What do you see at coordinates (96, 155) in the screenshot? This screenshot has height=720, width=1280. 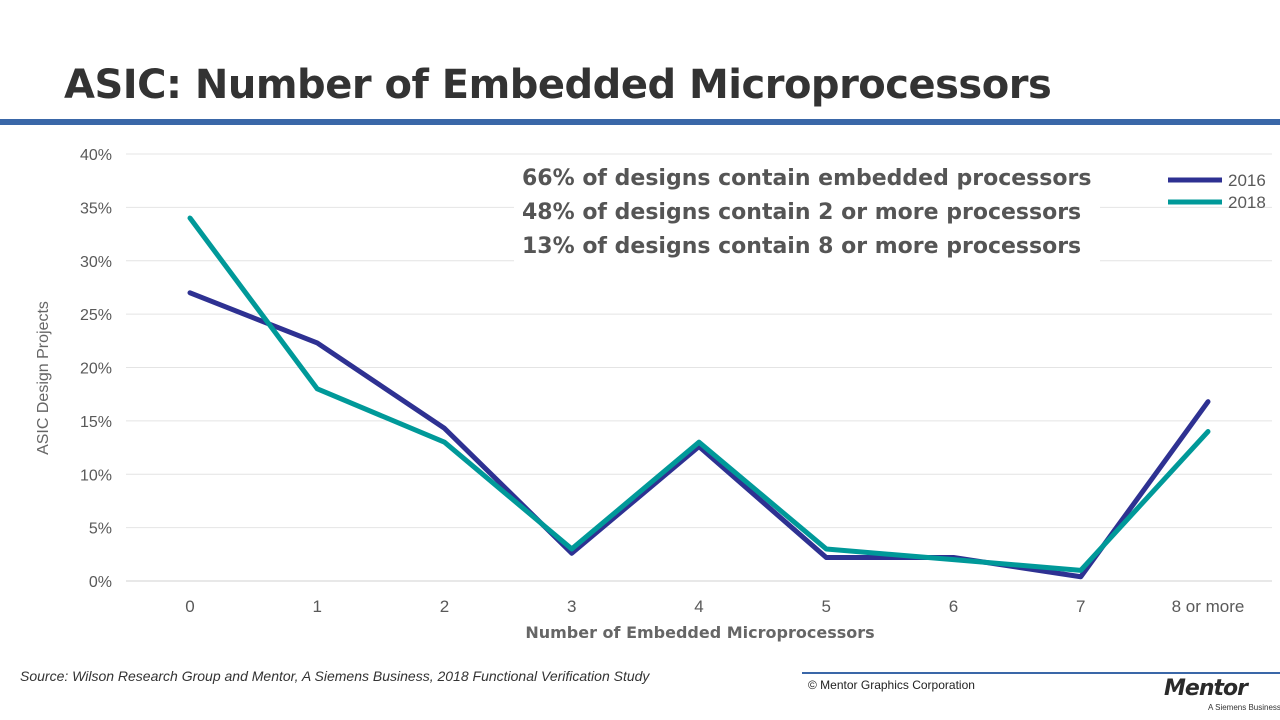 I see `y-tick-label: 40%` at bounding box center [96, 155].